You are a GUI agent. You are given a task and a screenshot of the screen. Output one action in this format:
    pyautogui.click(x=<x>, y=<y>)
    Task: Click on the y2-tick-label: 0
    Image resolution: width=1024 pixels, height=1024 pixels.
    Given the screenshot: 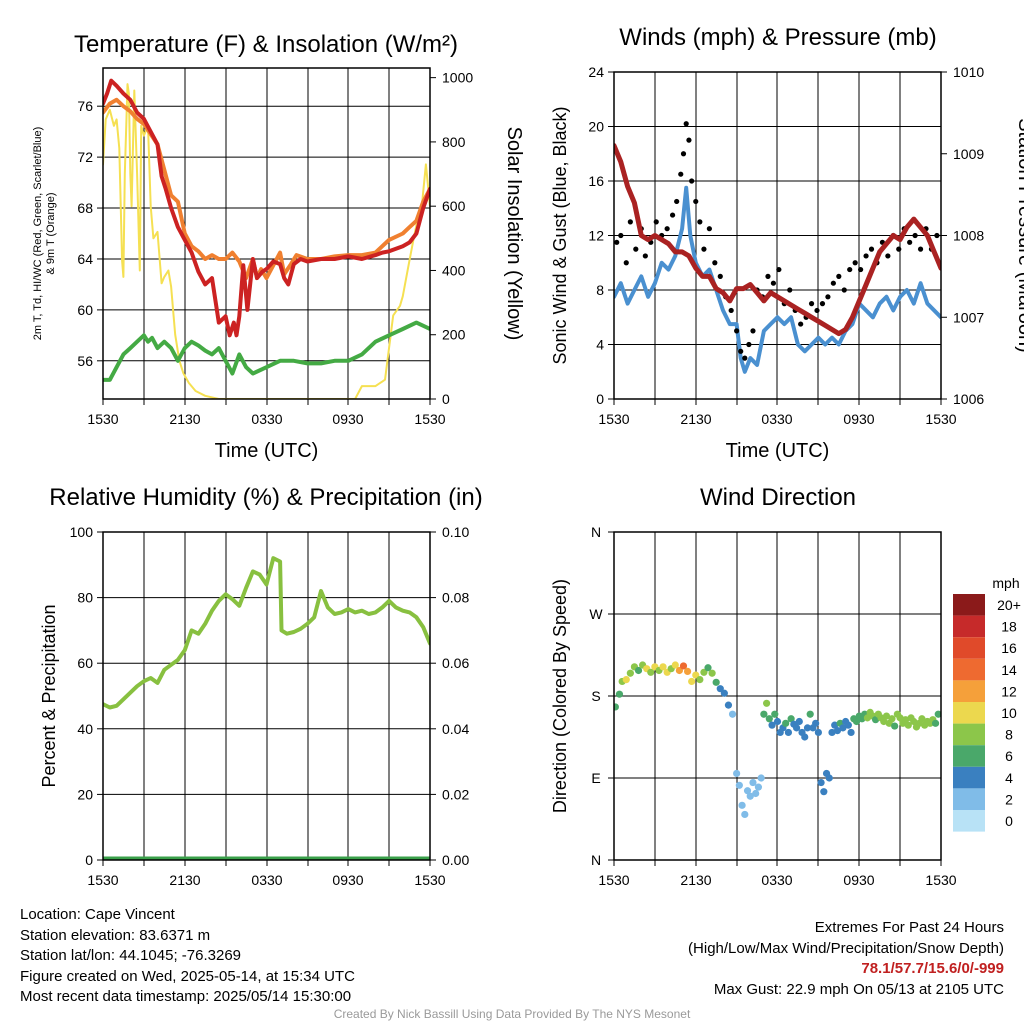 What is the action you would take?
    pyautogui.click(x=446, y=399)
    